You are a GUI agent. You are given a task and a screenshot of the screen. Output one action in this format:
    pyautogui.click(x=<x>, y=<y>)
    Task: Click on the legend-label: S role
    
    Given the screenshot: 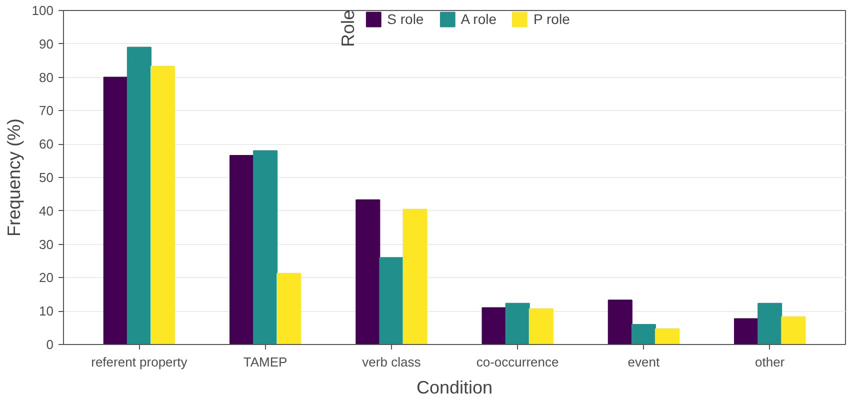 What is the action you would take?
    pyautogui.click(x=405, y=19)
    